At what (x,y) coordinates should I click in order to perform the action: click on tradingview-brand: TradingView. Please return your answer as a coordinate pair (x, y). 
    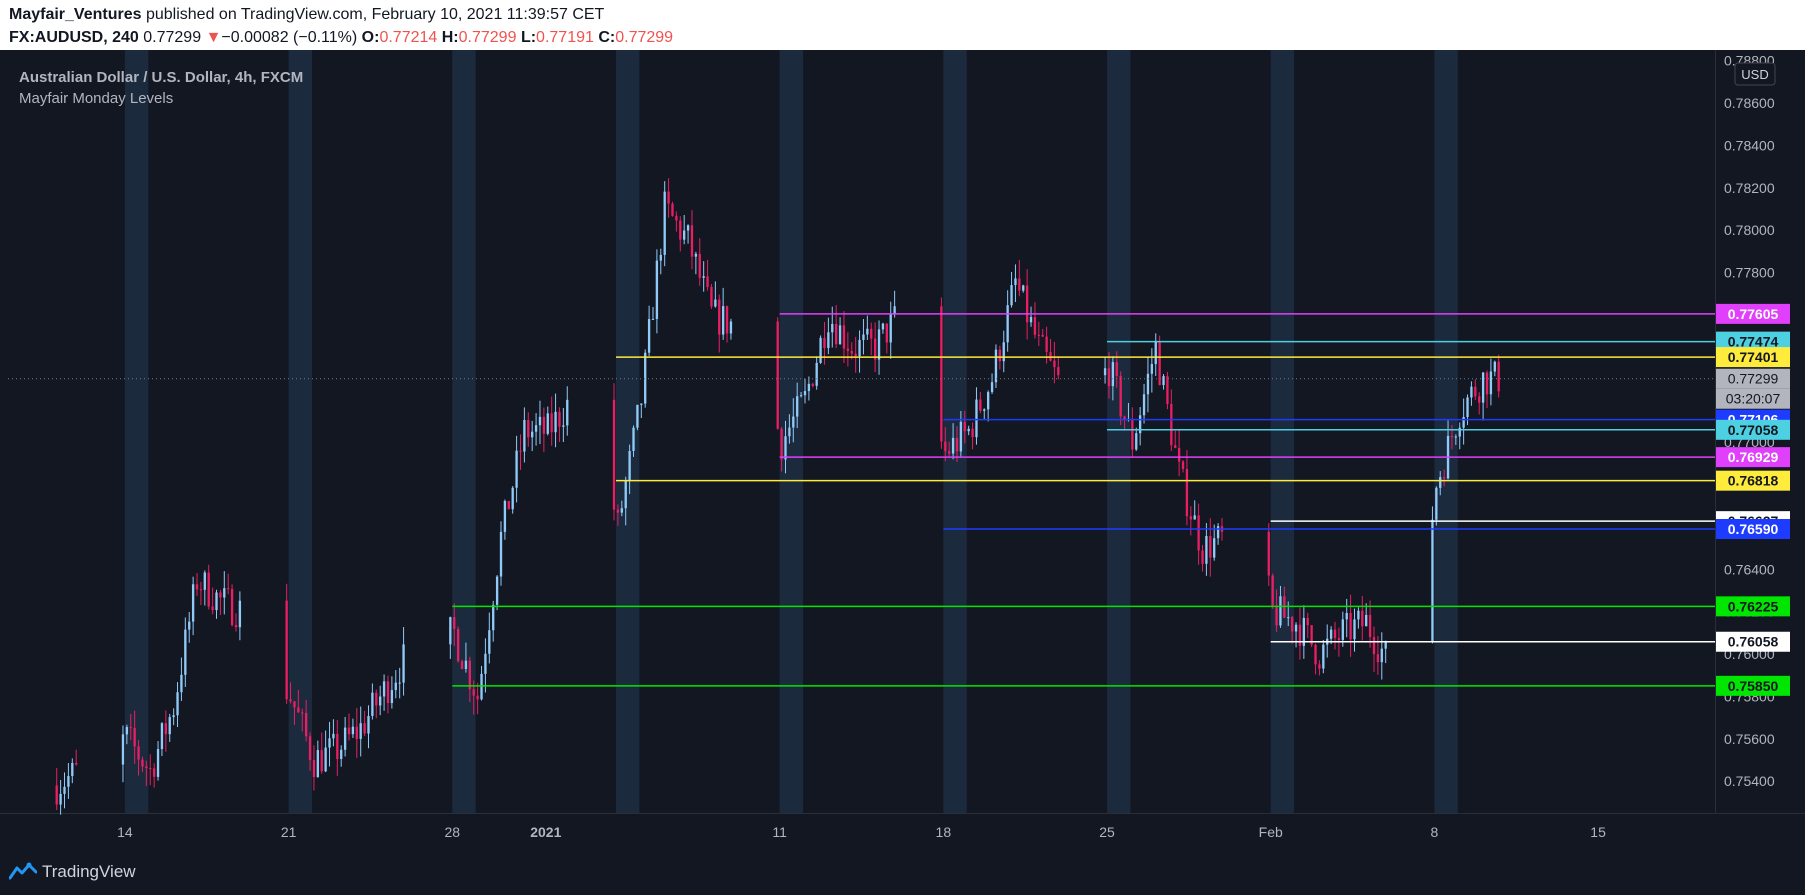
    Looking at the image, I should click on (89, 871).